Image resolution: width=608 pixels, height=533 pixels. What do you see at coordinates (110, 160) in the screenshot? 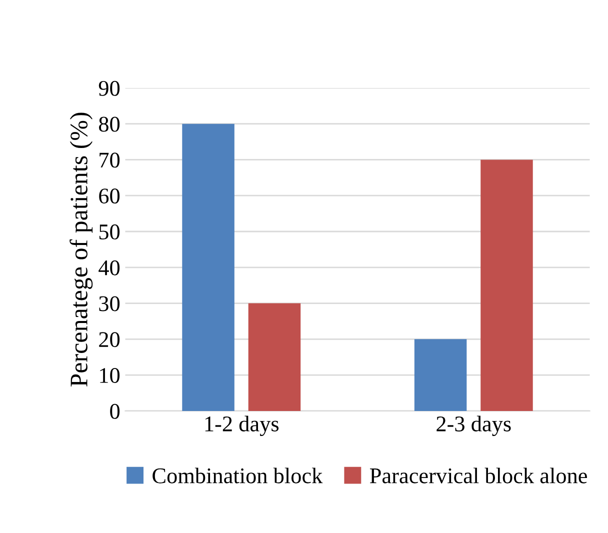
I see `y-tick-label: 70` at bounding box center [110, 160].